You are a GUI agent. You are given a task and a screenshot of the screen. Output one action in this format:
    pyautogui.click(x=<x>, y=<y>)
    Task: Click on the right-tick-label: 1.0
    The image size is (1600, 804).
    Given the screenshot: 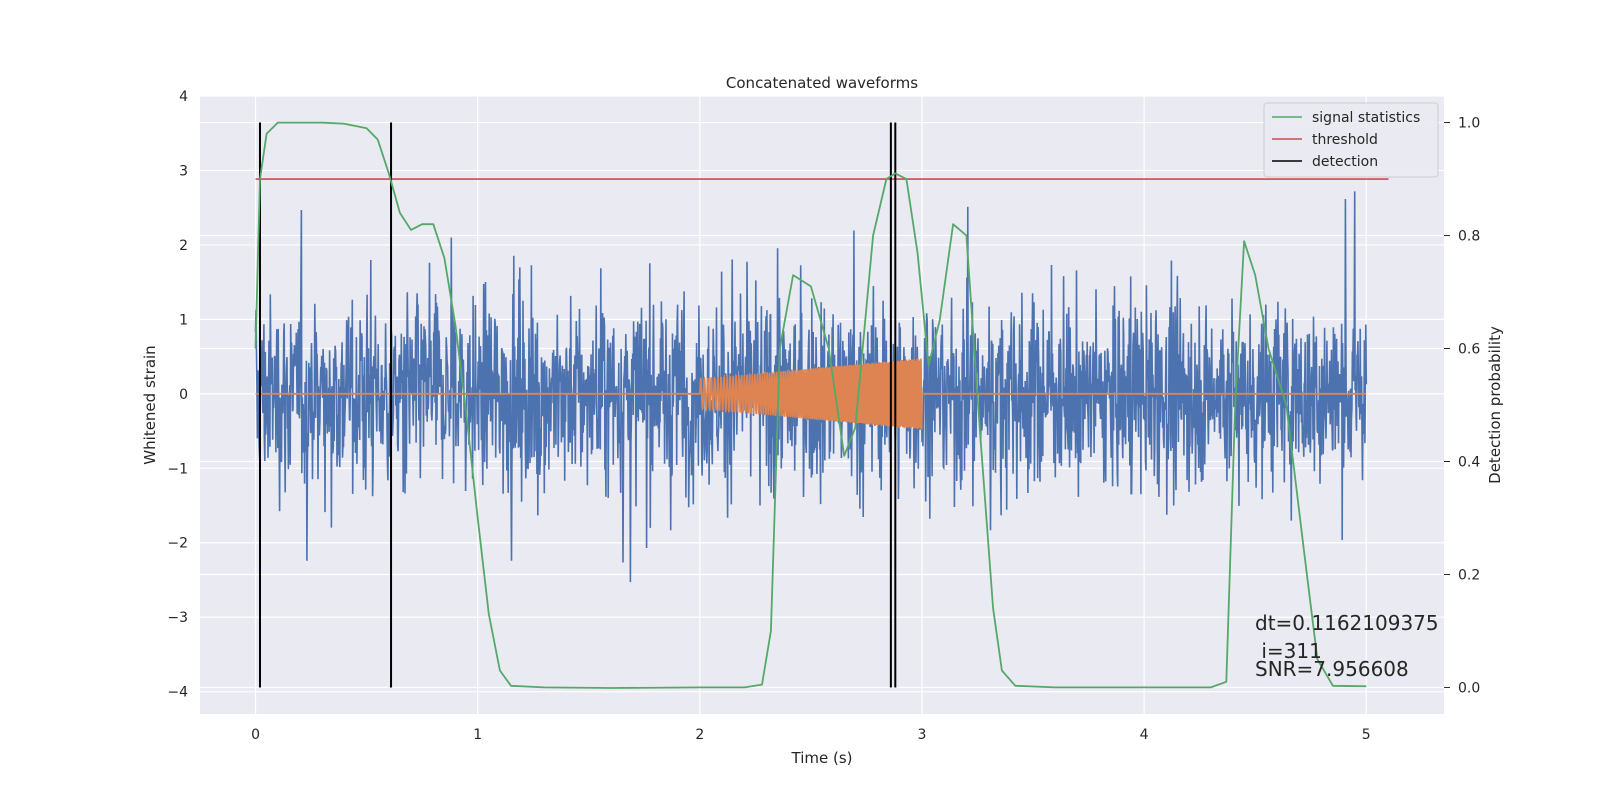 What is the action you would take?
    pyautogui.click(x=1469, y=124)
    